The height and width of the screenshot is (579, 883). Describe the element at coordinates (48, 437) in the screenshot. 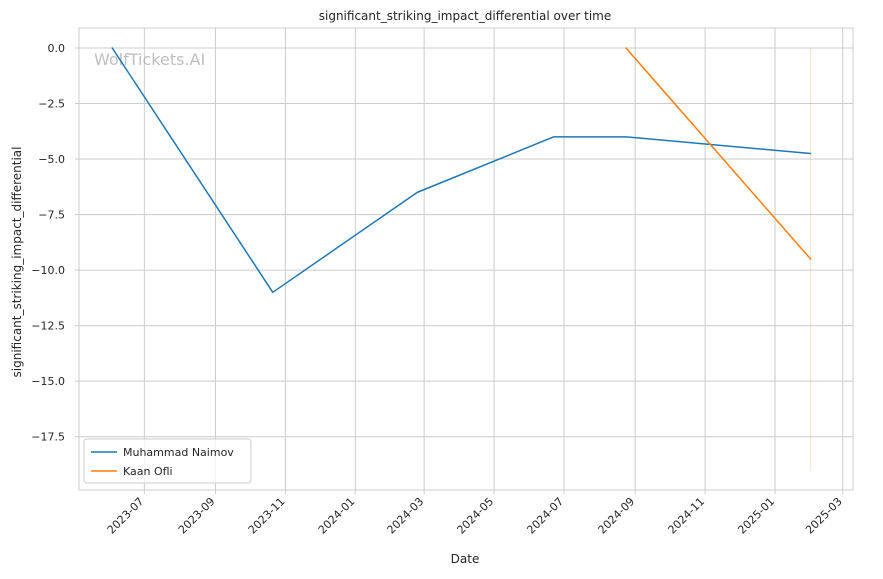

I see `y-tick-label: −17.5` at that location.